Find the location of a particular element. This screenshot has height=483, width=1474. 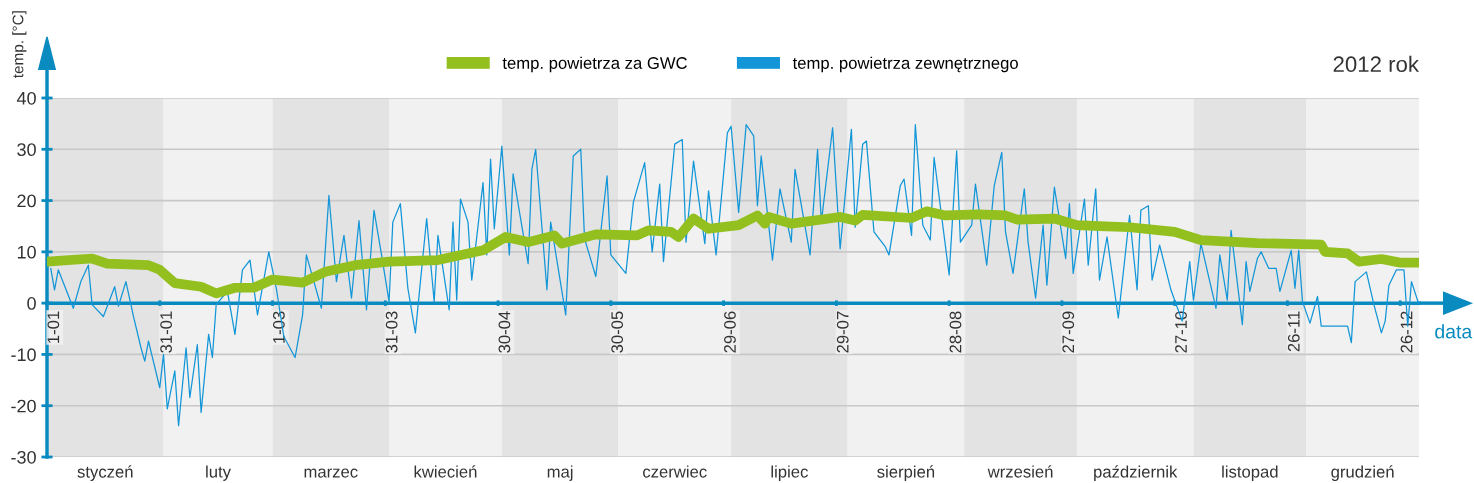

y-axis-title: temp. [°C] is located at coordinates (19, 44).